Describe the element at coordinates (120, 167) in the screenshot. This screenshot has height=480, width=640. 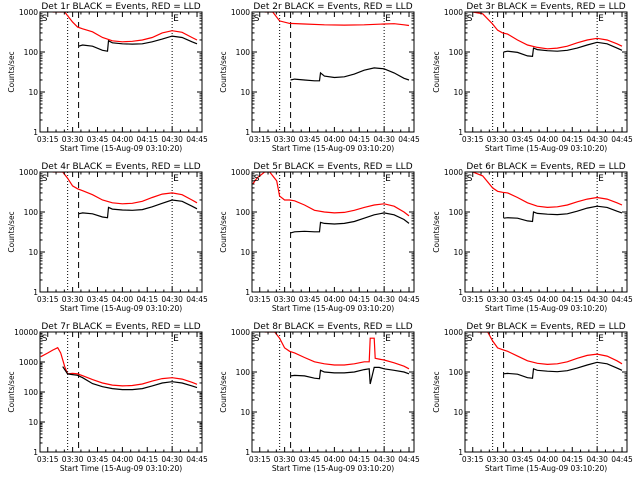
I see `panel-title: Det 4r BLACK = Events, RED = LLD` at that location.